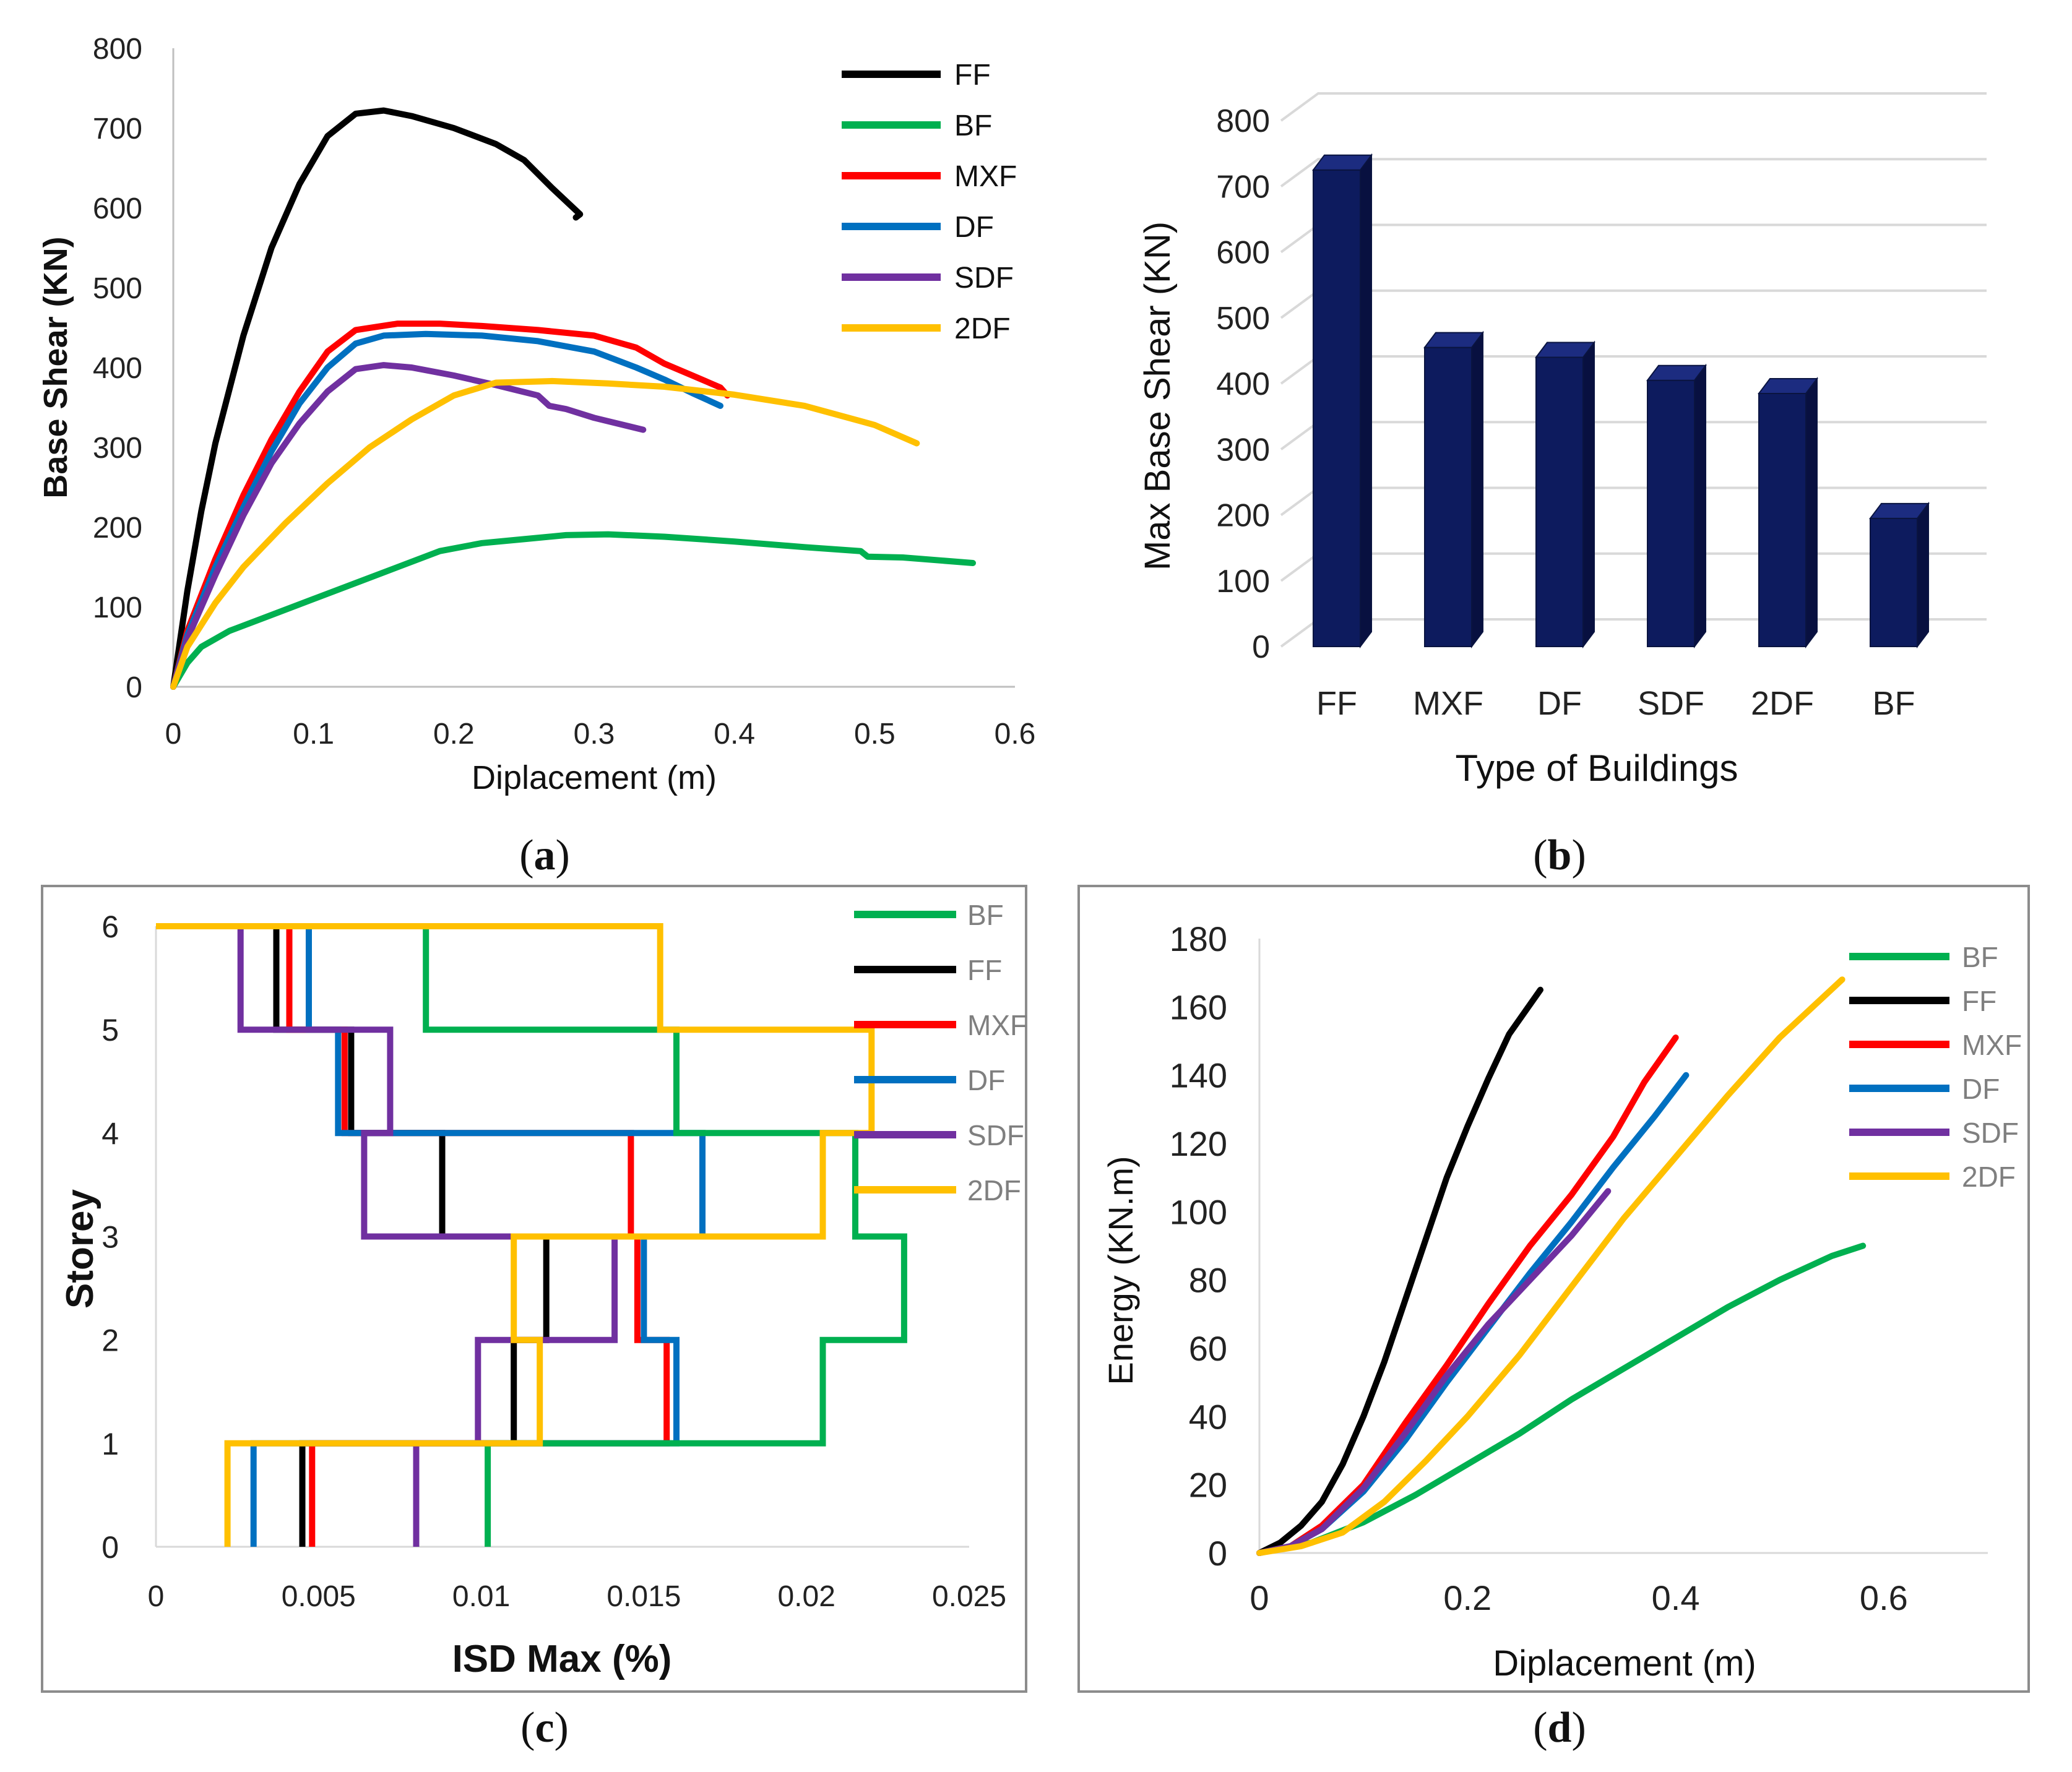  I want to click on series-line-df, so click(446, 510).